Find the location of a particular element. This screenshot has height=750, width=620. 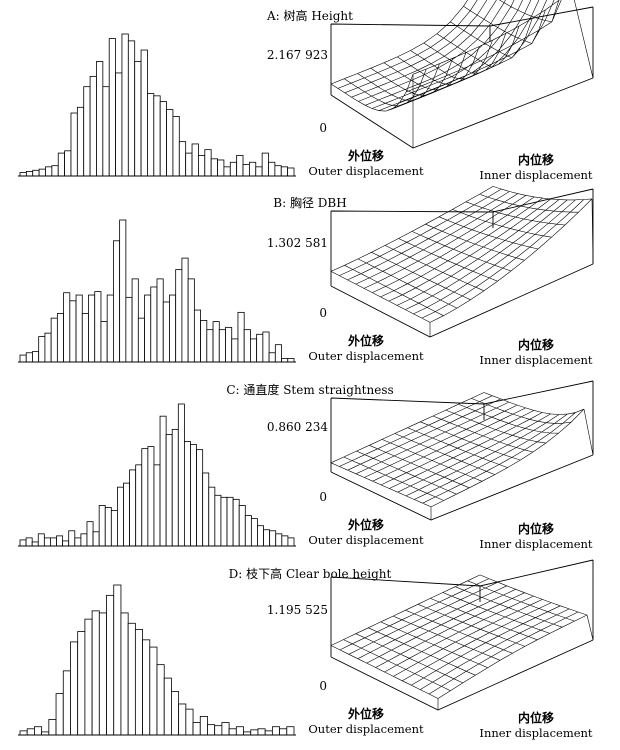

surface-mesh is located at coordinates (462, 261).